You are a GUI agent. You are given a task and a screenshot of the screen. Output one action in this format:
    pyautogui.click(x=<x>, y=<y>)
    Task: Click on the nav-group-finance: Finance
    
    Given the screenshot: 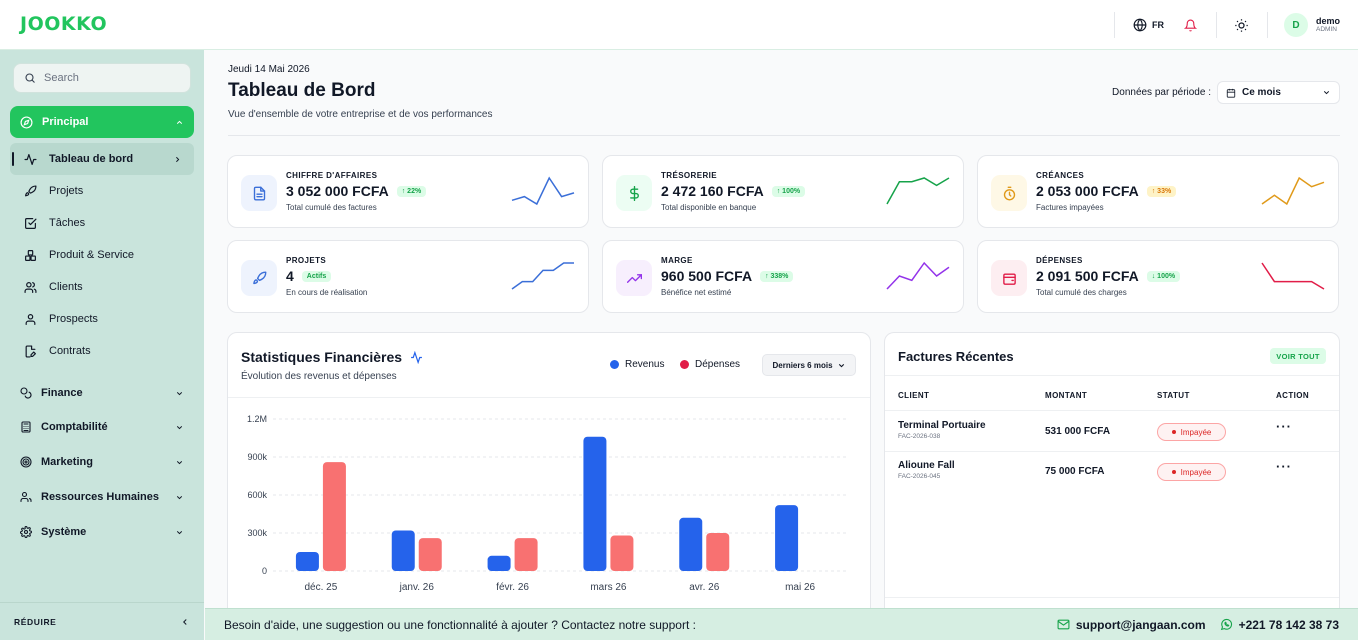 What is the action you would take?
    pyautogui.click(x=102, y=393)
    